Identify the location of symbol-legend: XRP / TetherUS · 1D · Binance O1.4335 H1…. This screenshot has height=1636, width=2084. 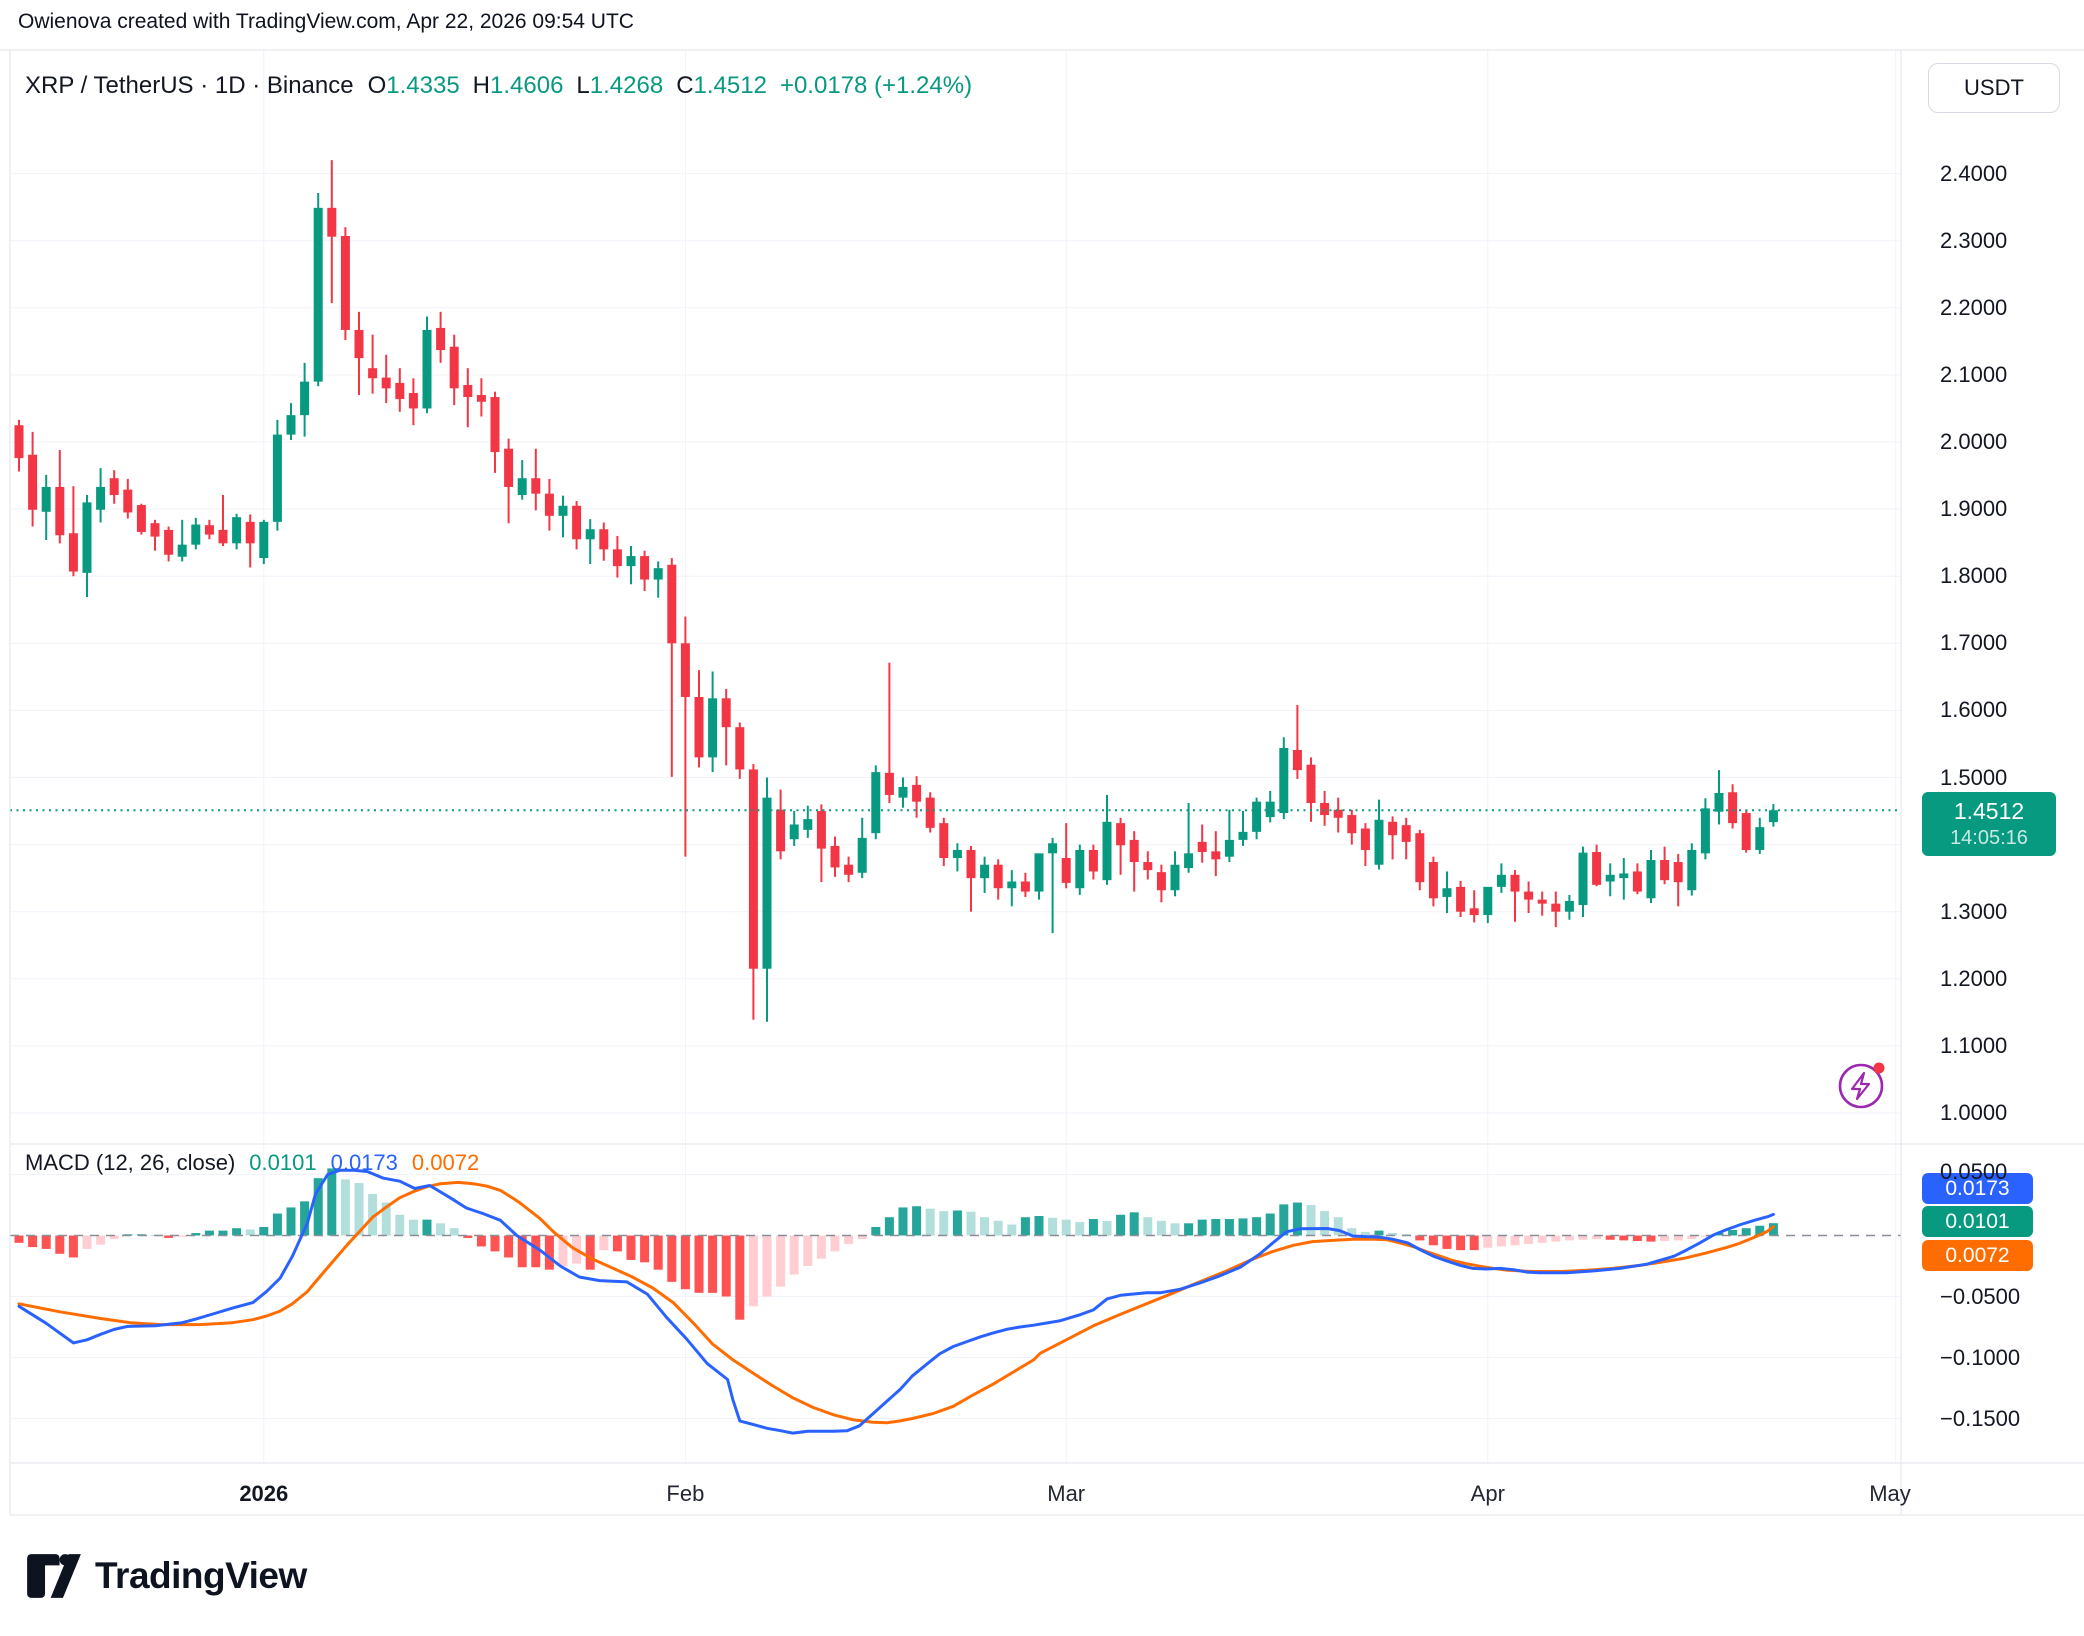
(498, 86).